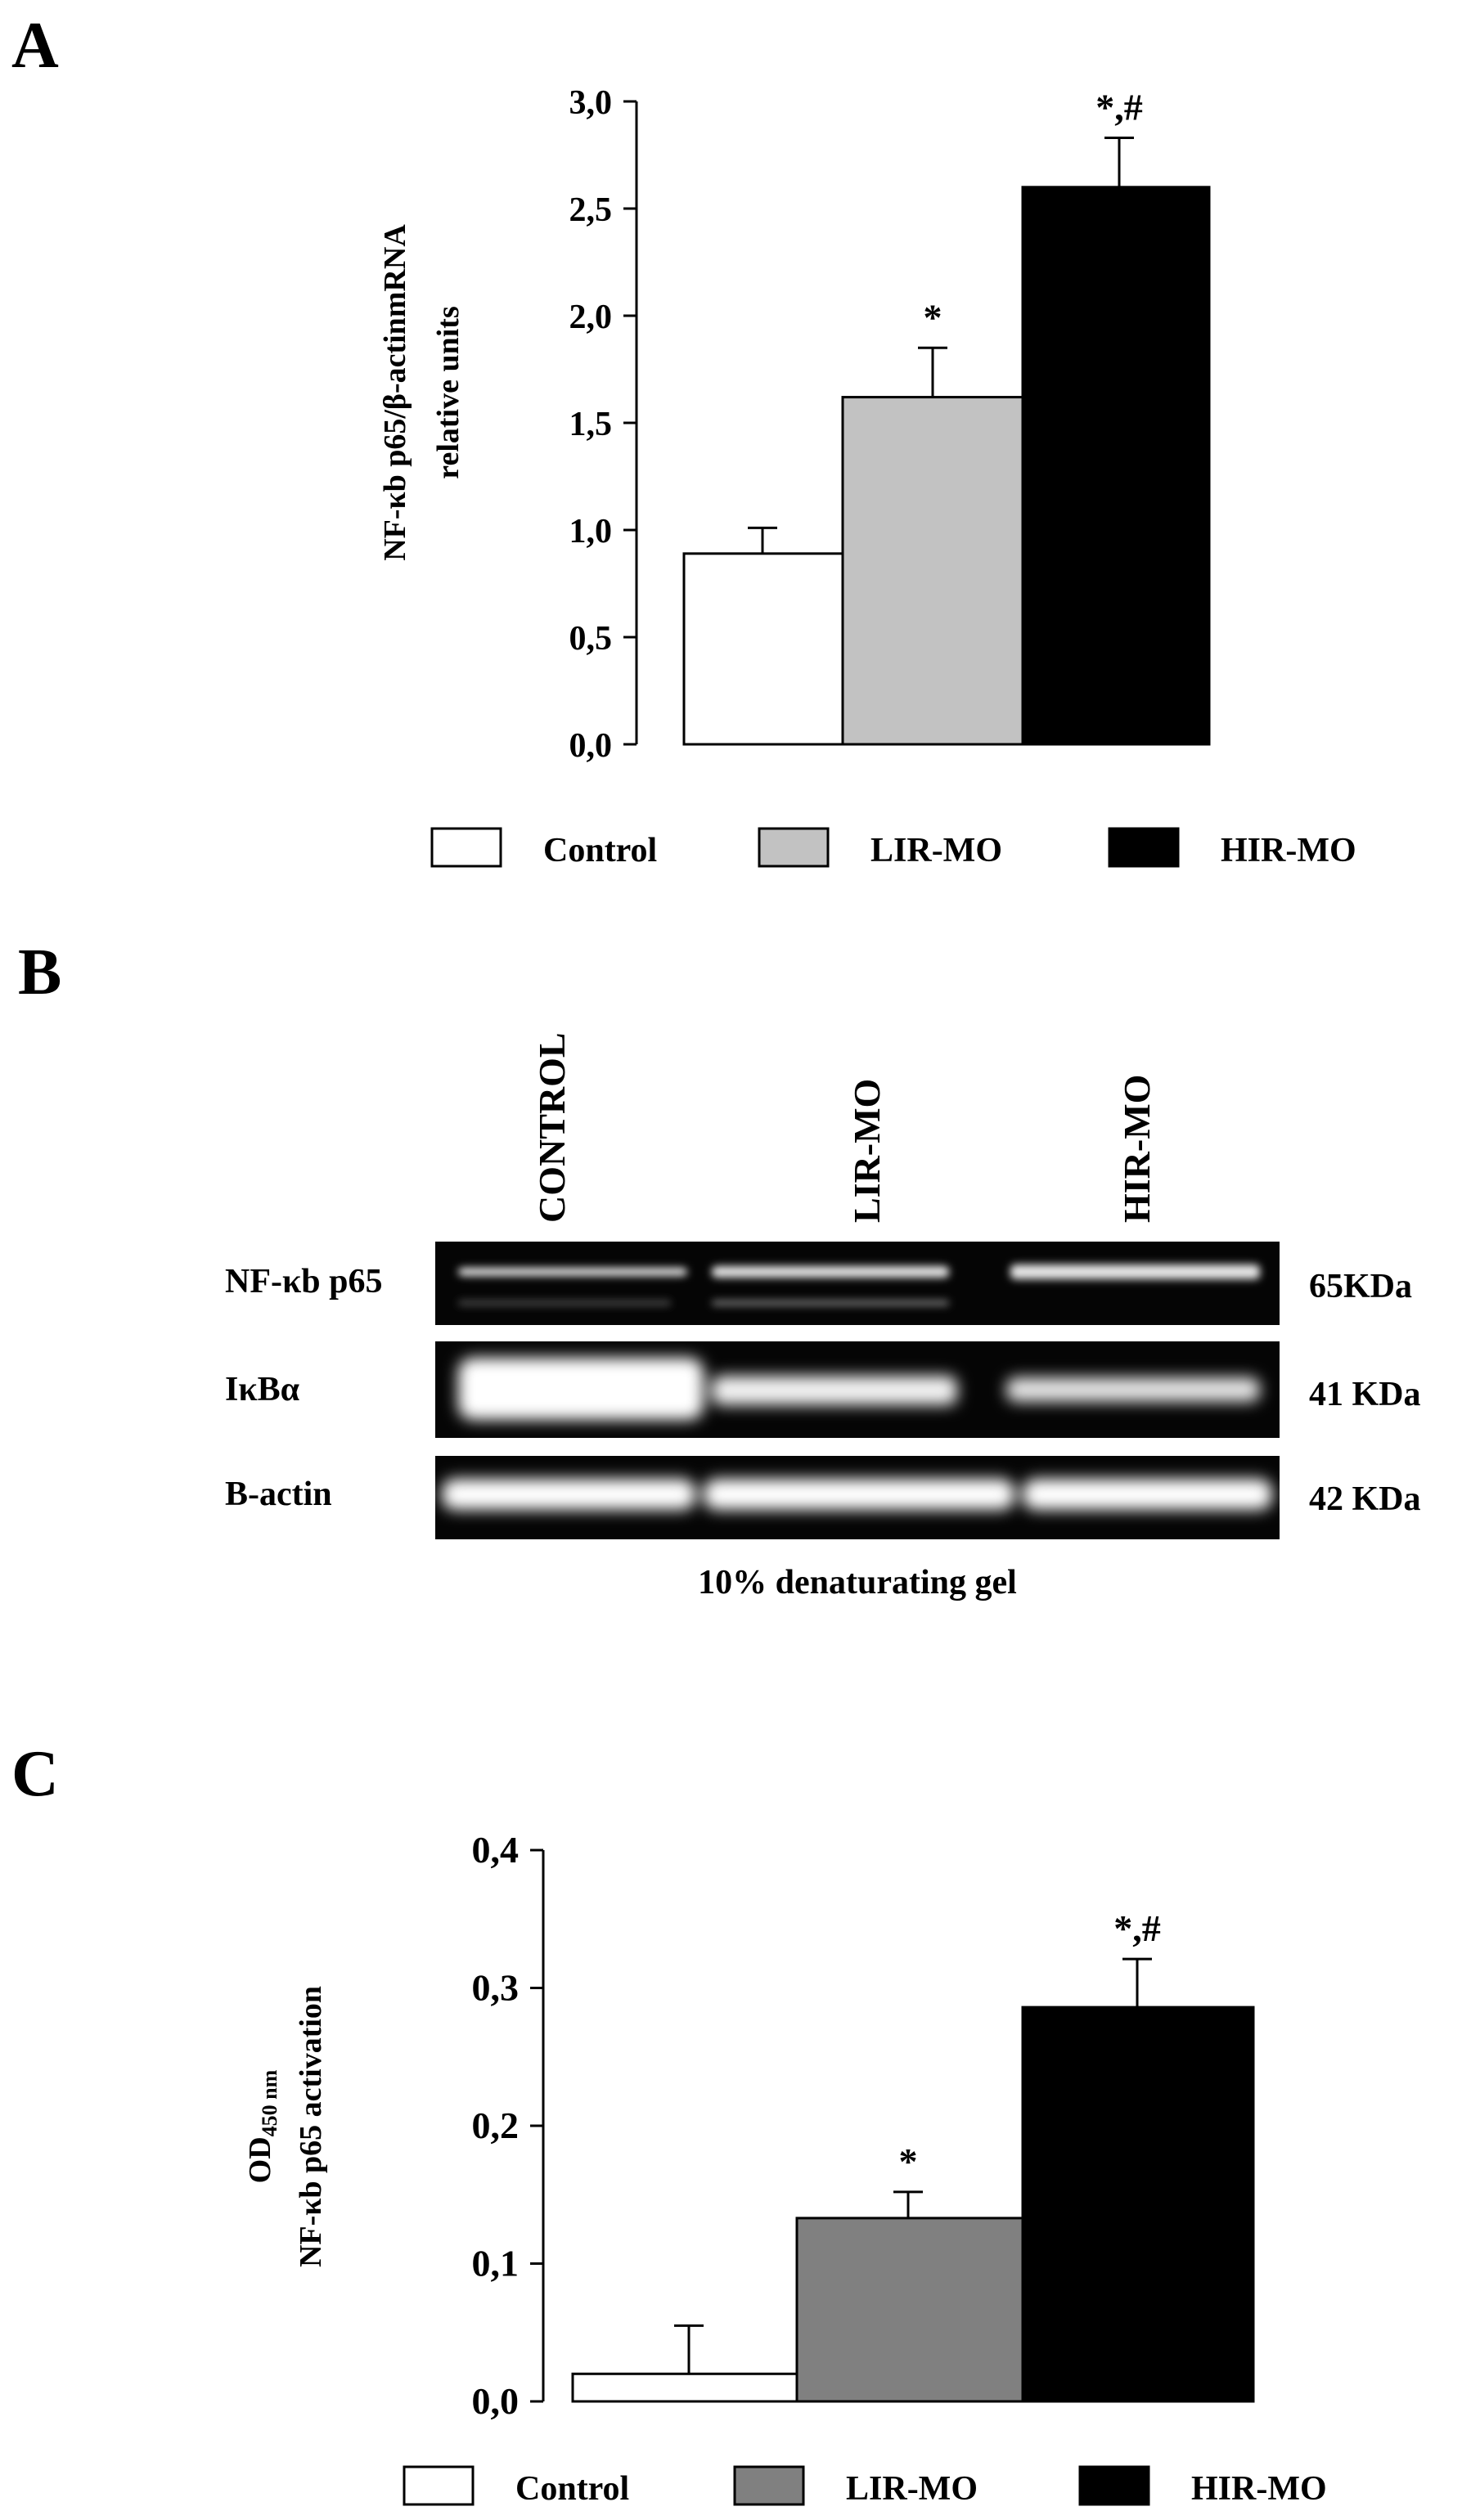 Image resolution: width=1471 pixels, height=2520 pixels. I want to click on lane-label: HIR-MO, so click(1137, 1149).